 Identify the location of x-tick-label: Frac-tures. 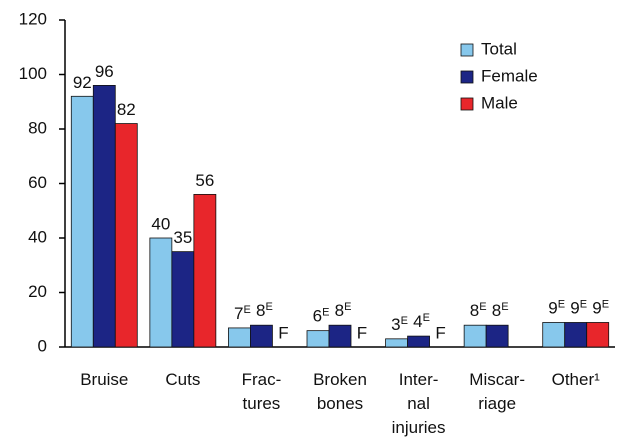
(262, 391).